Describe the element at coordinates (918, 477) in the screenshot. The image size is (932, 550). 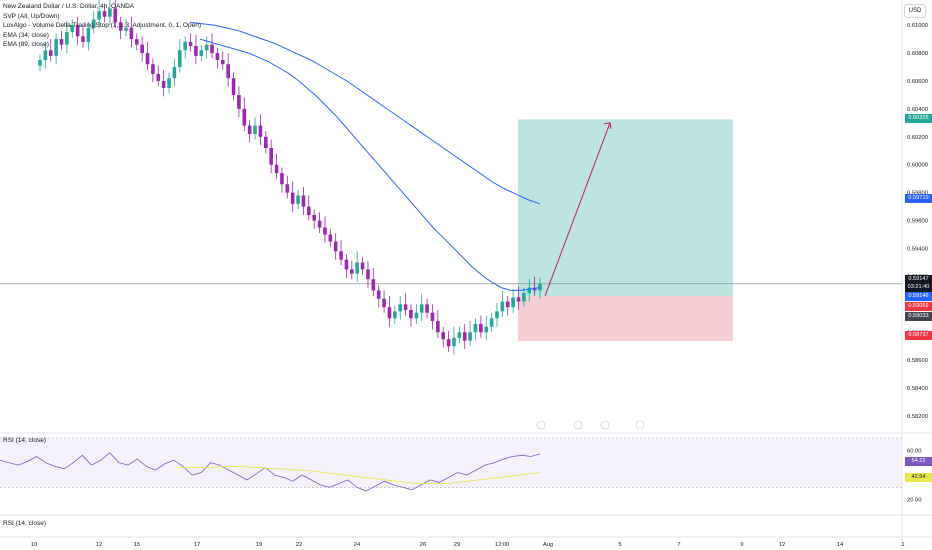
I see `rsi-tag: 42.54` at that location.